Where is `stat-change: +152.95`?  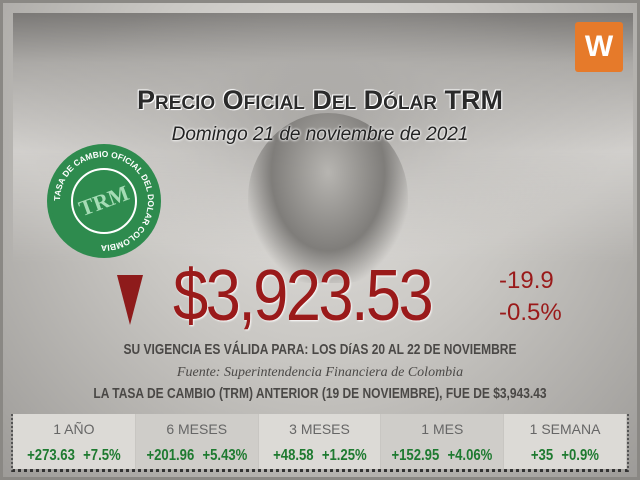 stat-change: +152.95 is located at coordinates (415, 455).